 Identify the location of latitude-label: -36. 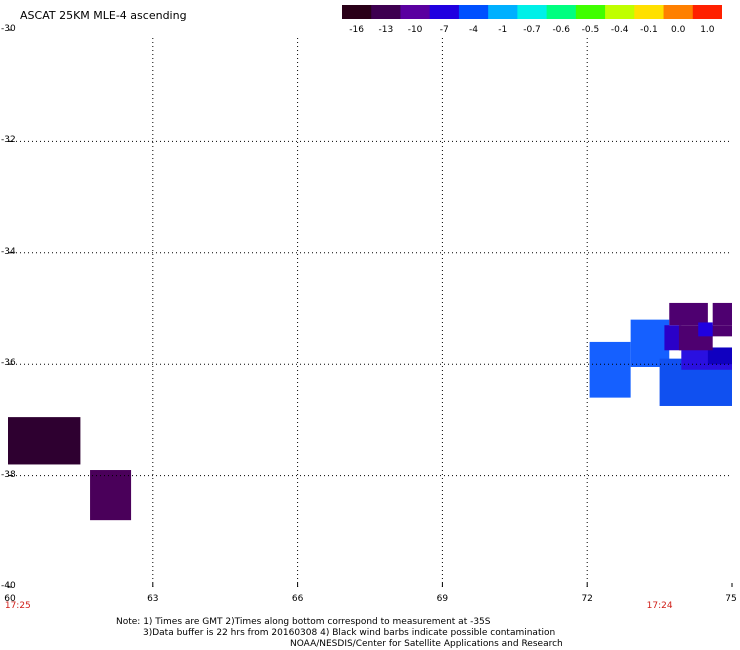
(8, 363).